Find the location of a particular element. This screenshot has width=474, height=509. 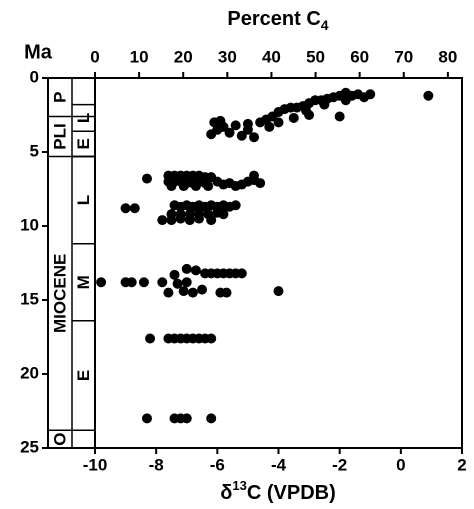

x-tick-label: -8 is located at coordinates (156, 464).